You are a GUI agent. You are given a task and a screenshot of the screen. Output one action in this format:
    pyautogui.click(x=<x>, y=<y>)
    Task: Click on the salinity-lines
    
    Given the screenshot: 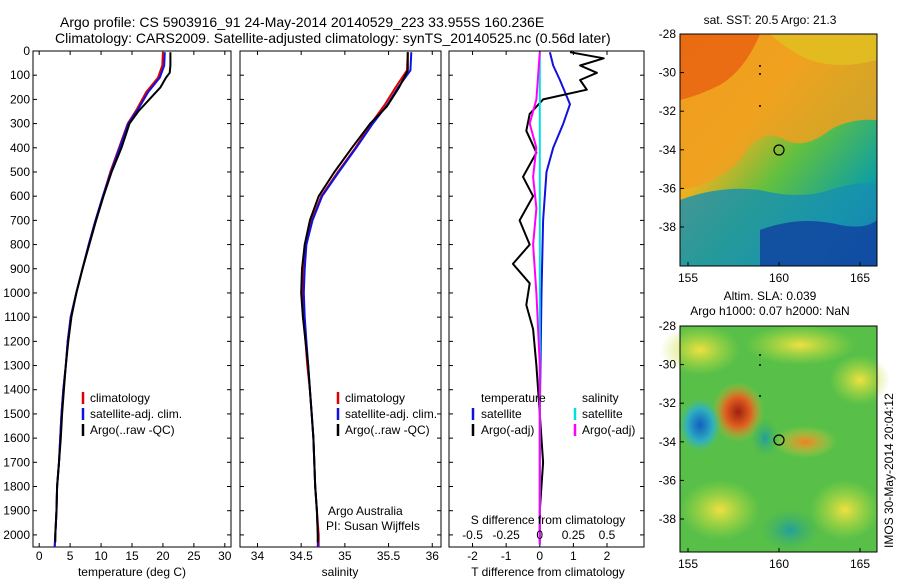 What is the action you would take?
    pyautogui.click(x=356, y=299)
    